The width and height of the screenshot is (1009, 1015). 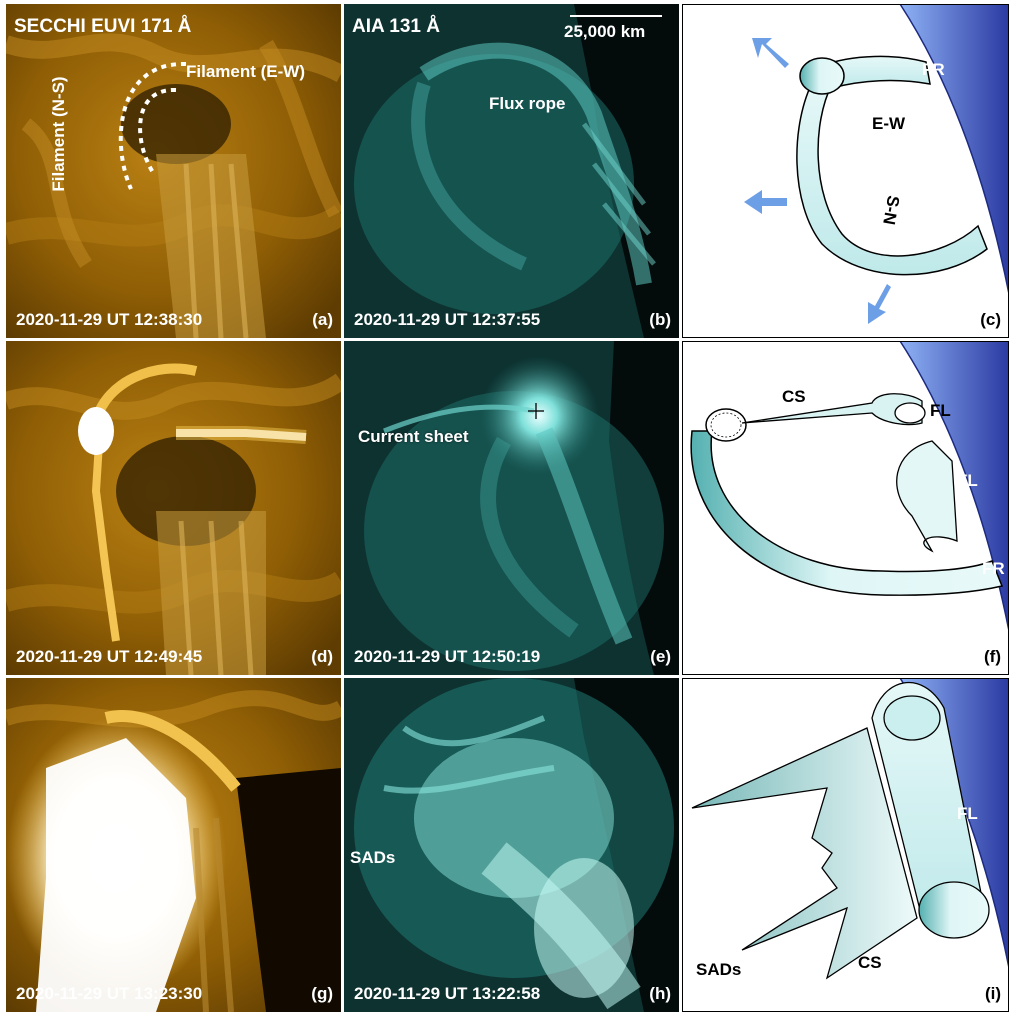 I want to click on panel-label-a: (a), so click(x=322, y=319).